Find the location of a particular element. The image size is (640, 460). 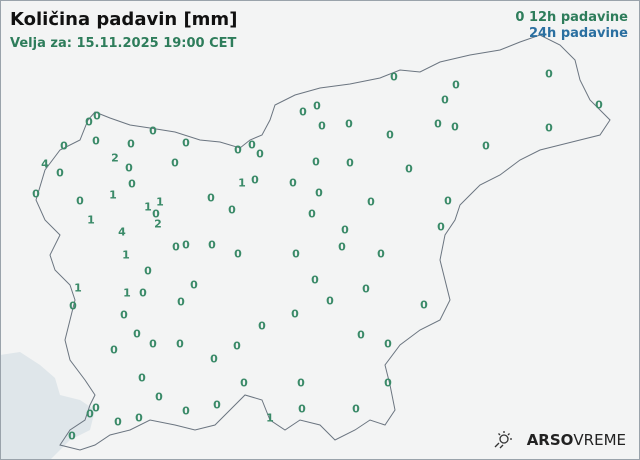

logo-light: VREME is located at coordinates (599, 440).